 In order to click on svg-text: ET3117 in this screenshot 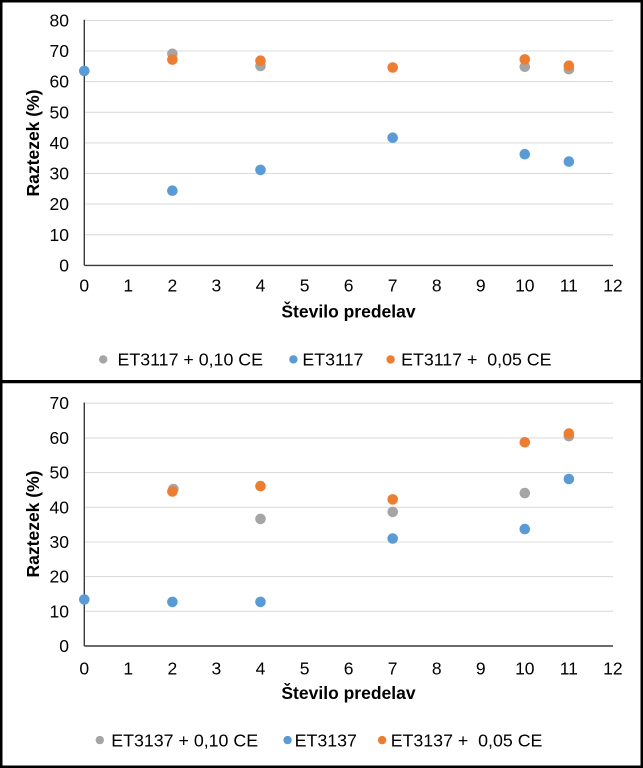, I will do `click(332, 360)`.